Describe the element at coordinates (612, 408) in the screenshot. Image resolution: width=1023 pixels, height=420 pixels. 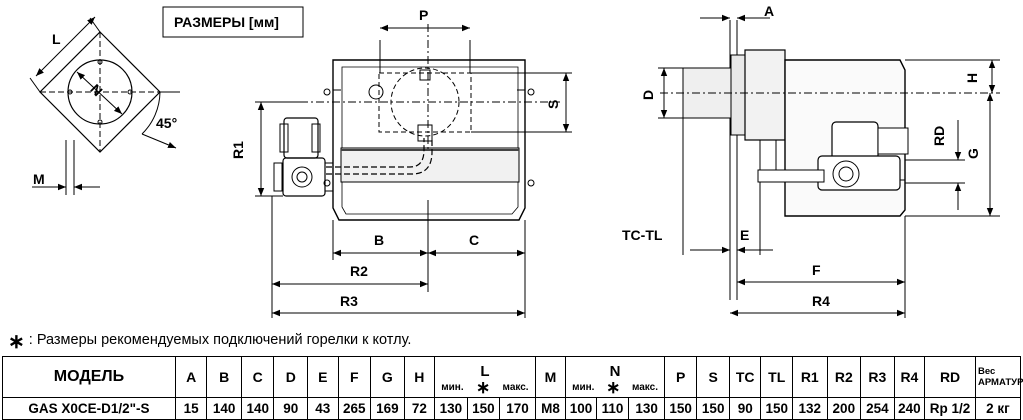
I see `cell-N-star: 110` at that location.